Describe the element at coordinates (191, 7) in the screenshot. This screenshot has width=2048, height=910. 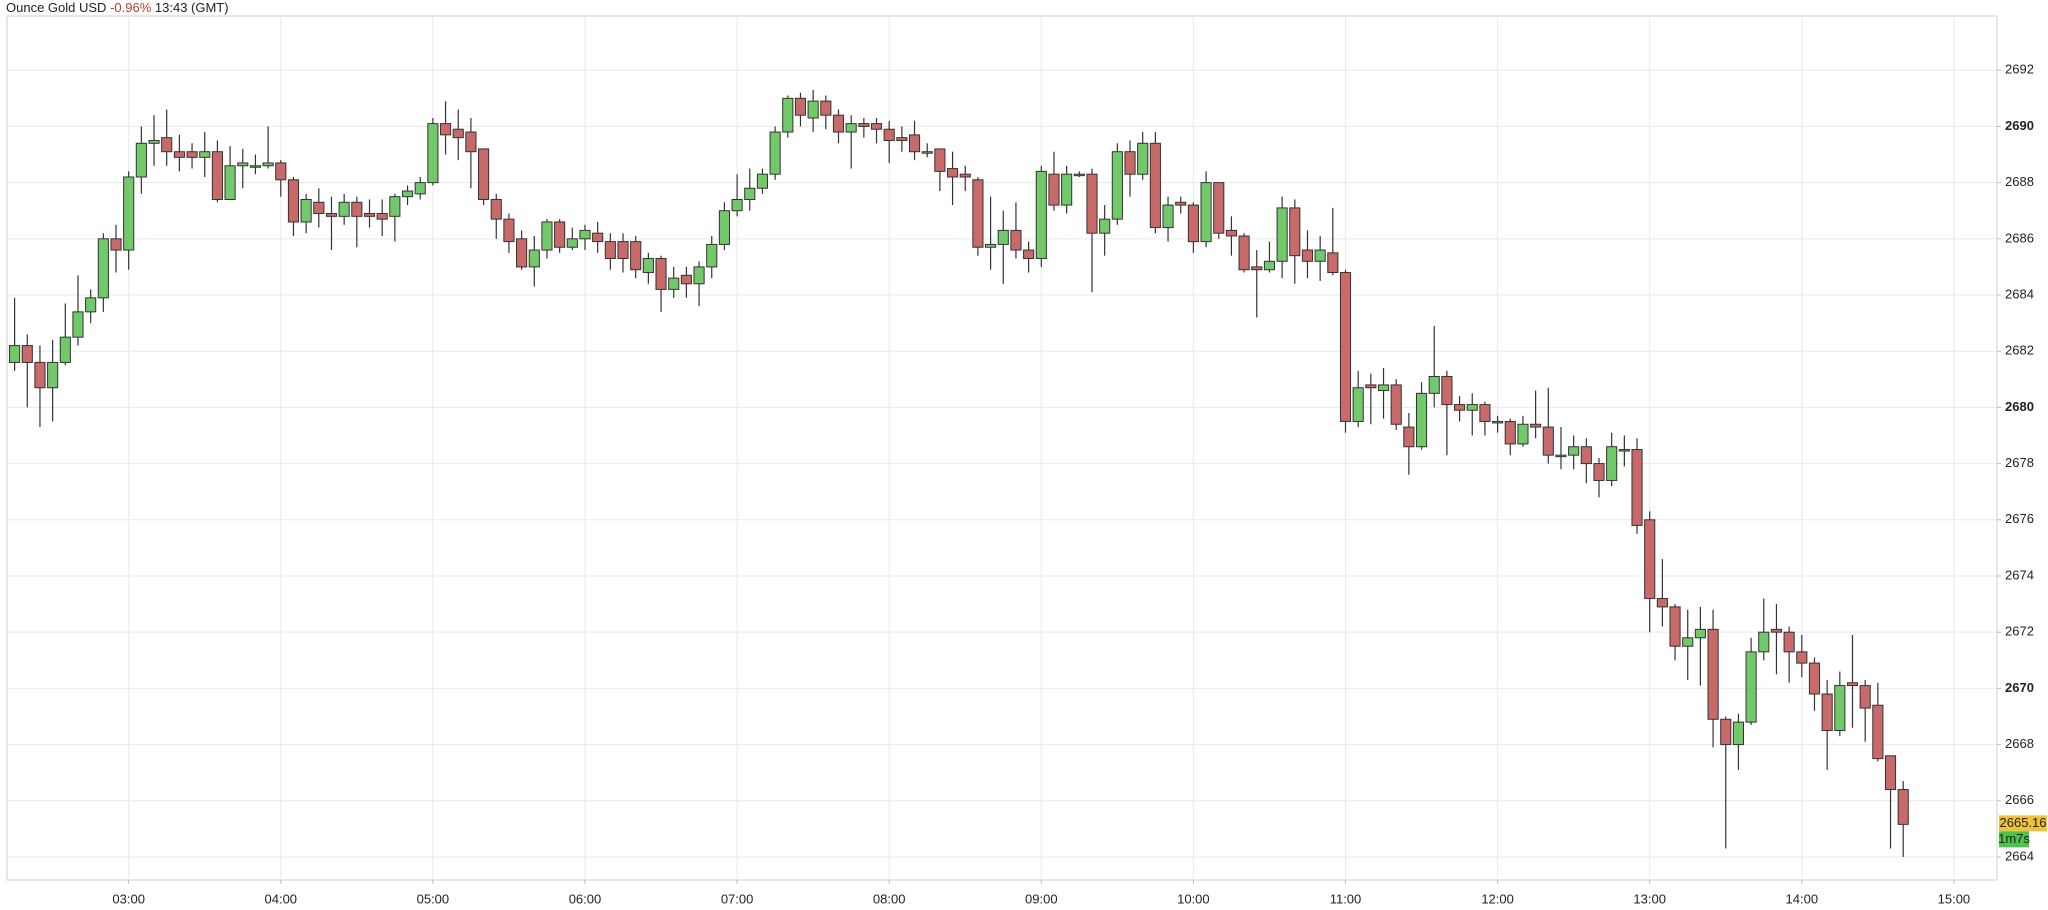
I see `update-time: 13:43 (GMT)` at that location.